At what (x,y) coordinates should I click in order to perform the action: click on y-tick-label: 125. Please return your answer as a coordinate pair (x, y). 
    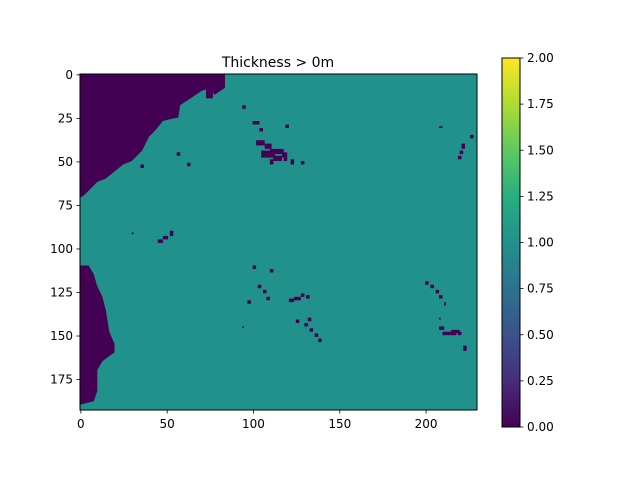
    Looking at the image, I should click on (61, 292).